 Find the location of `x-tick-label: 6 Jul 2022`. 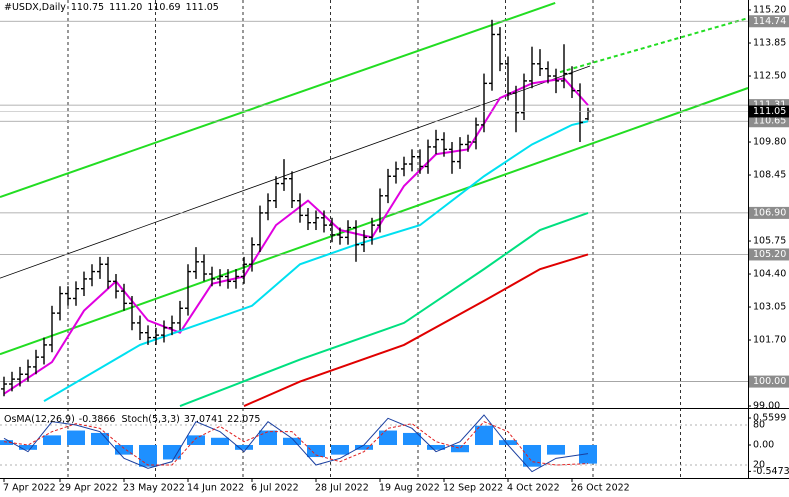

x-tick-label: 6 Jul 2022 is located at coordinates (275, 488).